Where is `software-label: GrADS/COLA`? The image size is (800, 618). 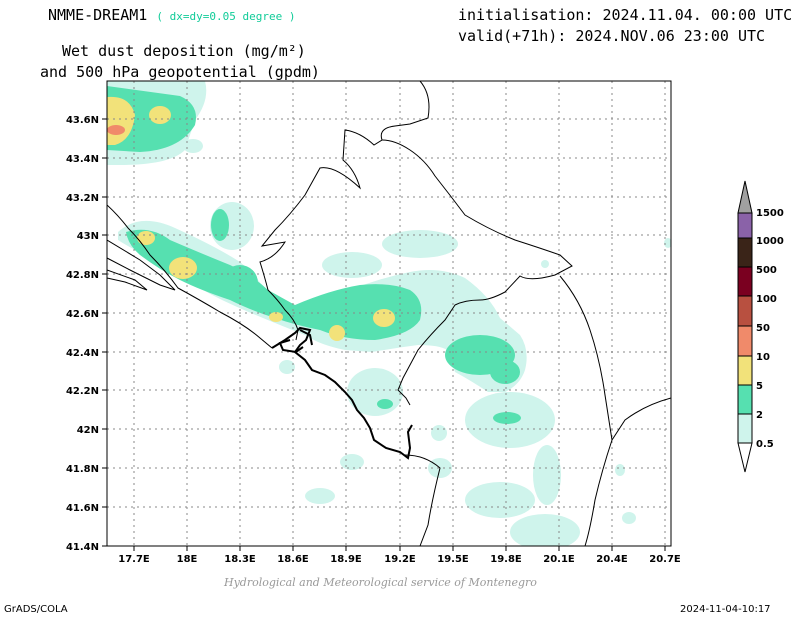
software-label: GrADS/COLA is located at coordinates (36, 609).